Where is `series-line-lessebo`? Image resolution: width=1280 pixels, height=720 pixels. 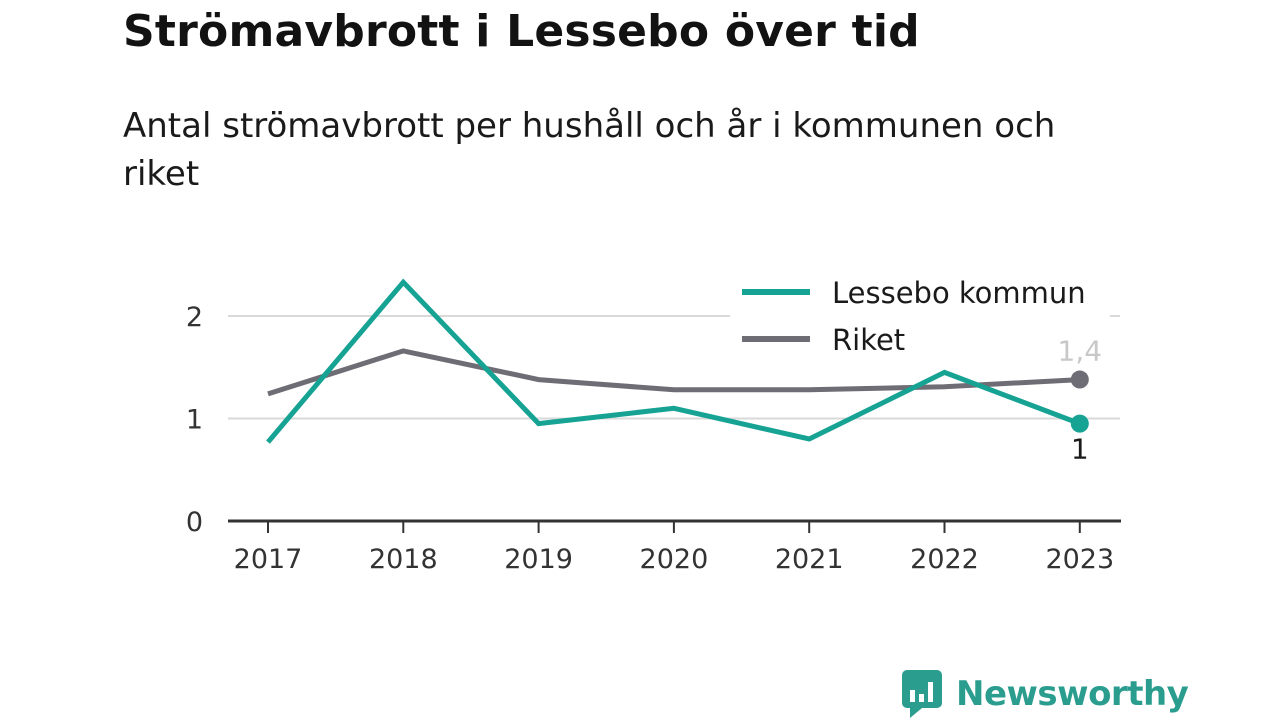
series-line-lessebo is located at coordinates (673, 361).